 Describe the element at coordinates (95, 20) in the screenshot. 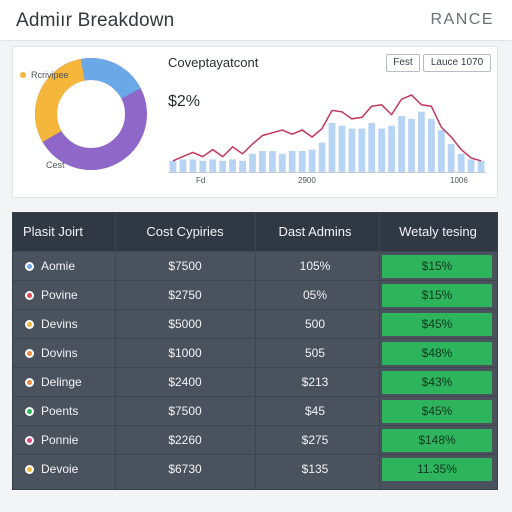

I see `page-title: Admiır Breakdown` at that location.